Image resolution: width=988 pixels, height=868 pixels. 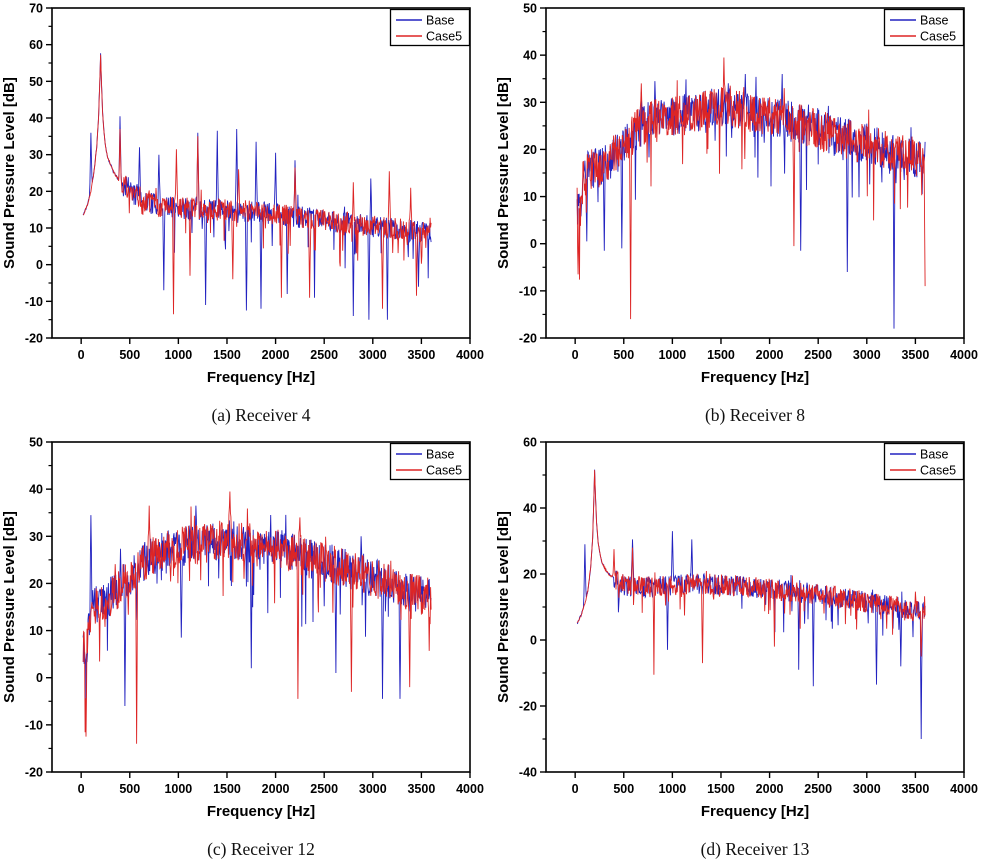 What do you see at coordinates (38, 174) in the screenshot?
I see `y-axis: -20 -10 0 10 20 30 40 50 60 70` at bounding box center [38, 174].